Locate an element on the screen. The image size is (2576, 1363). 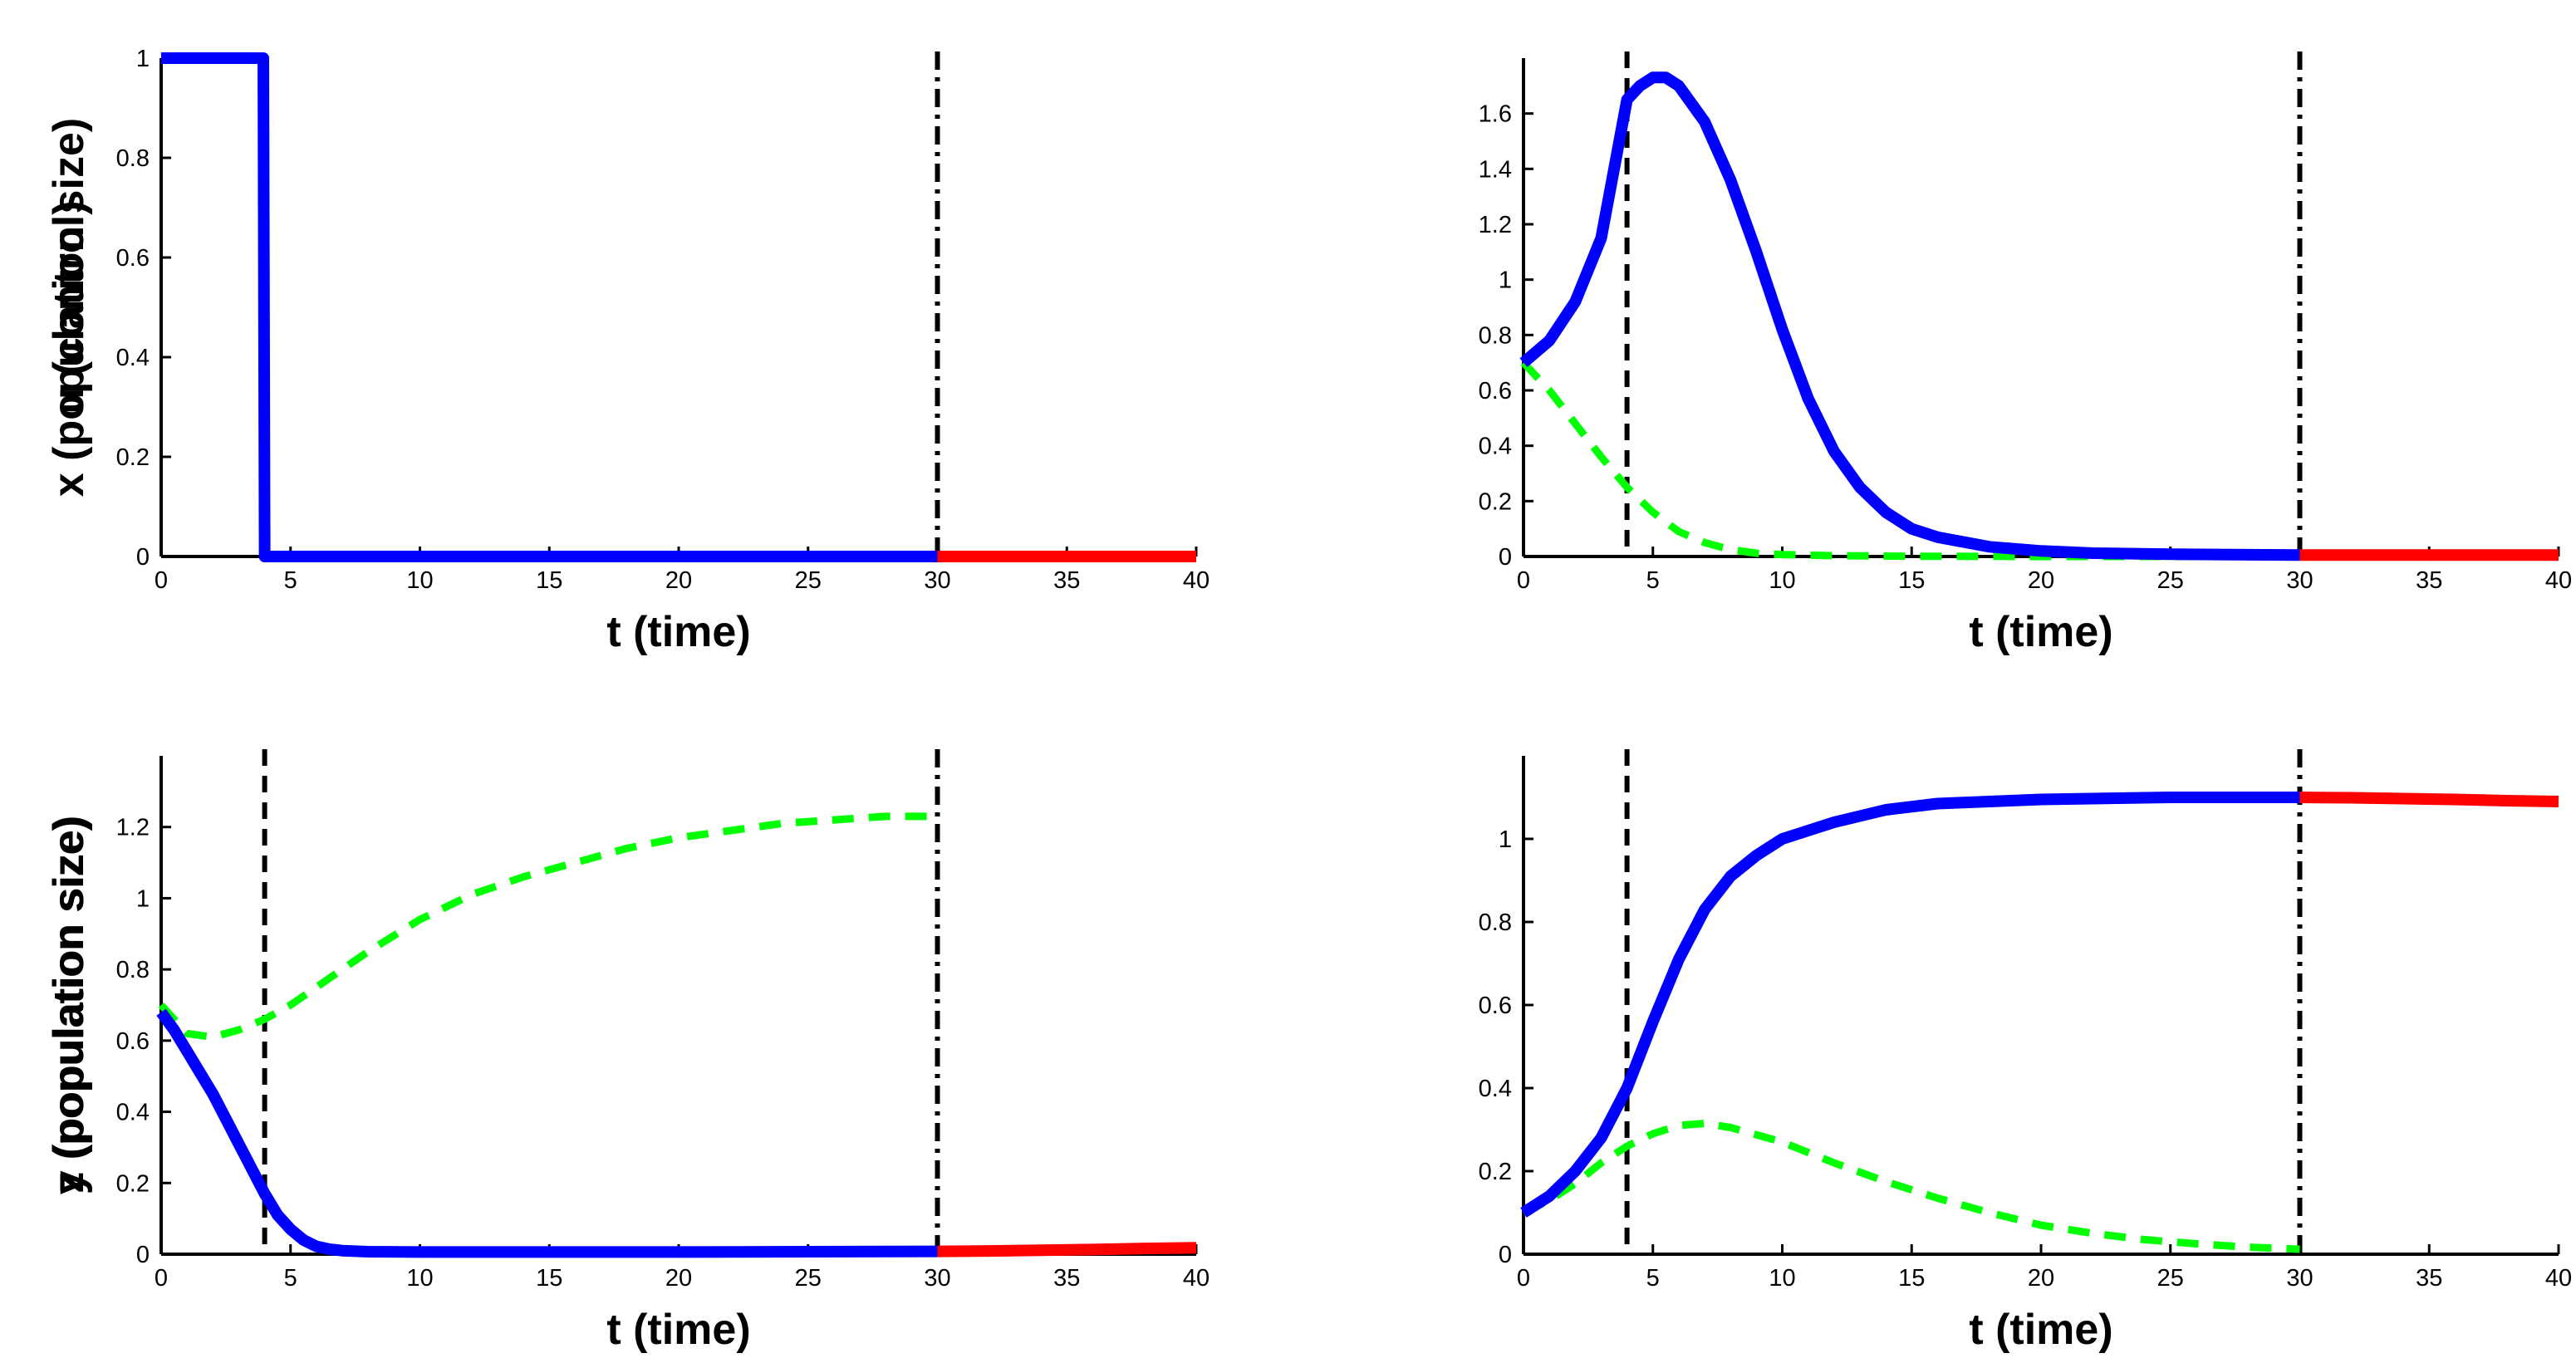
y-axis-label: y (population size) is located at coordinates (69, 1005).